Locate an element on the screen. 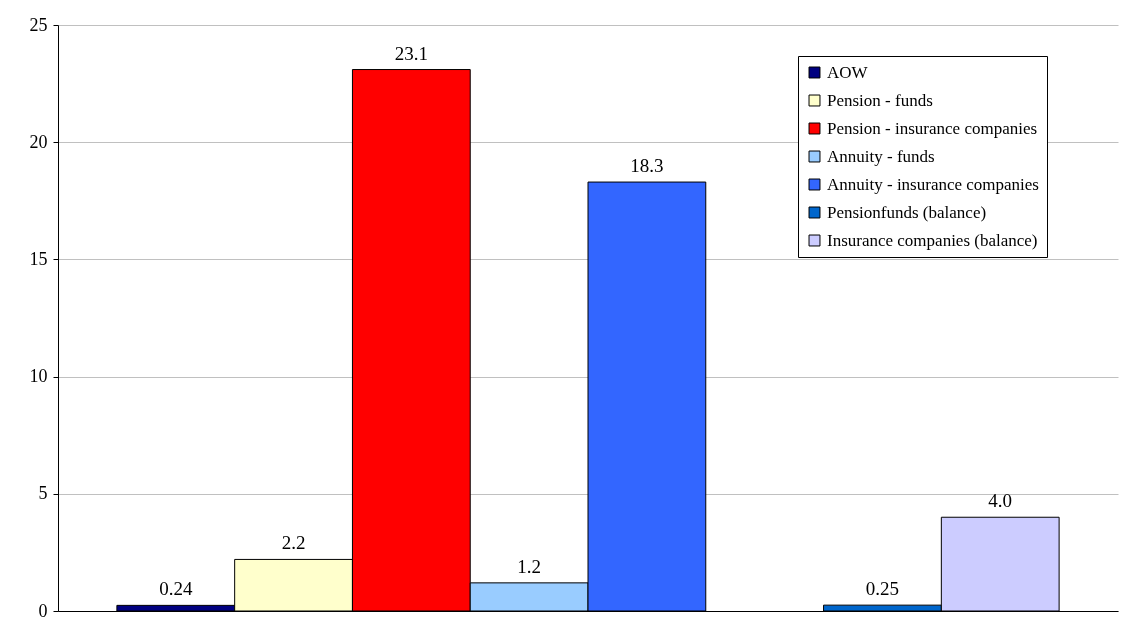 This screenshot has height=621, width=1136. data-label: 23.1 is located at coordinates (411, 53).